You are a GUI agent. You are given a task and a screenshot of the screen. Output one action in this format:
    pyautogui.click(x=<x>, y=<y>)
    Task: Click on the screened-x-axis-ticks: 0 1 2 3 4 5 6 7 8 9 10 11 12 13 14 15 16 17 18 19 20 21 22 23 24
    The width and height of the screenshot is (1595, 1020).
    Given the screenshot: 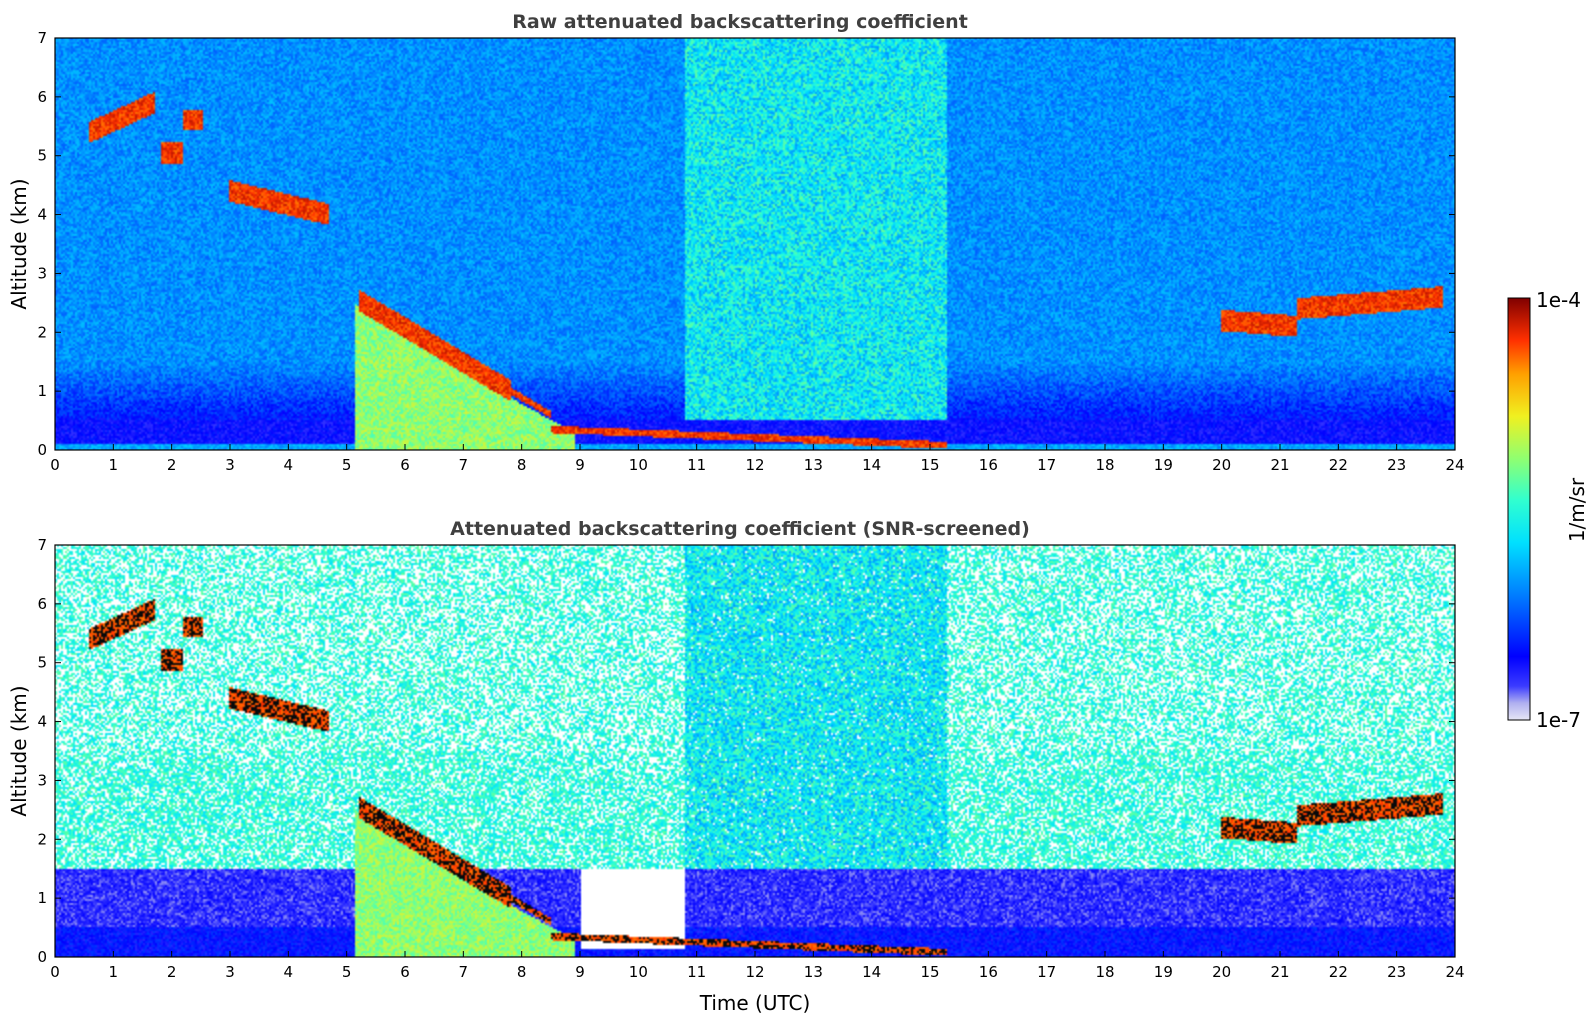 What is the action you would take?
    pyautogui.click(x=757, y=966)
    